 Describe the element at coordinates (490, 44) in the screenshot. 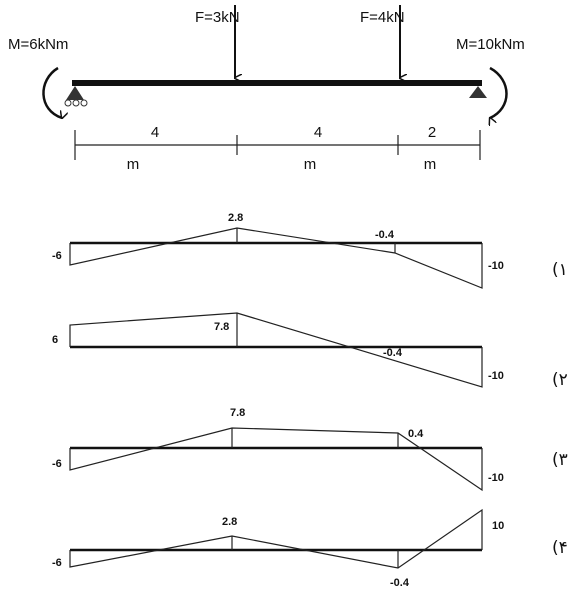

I see `load-label: M=10kNm` at that location.